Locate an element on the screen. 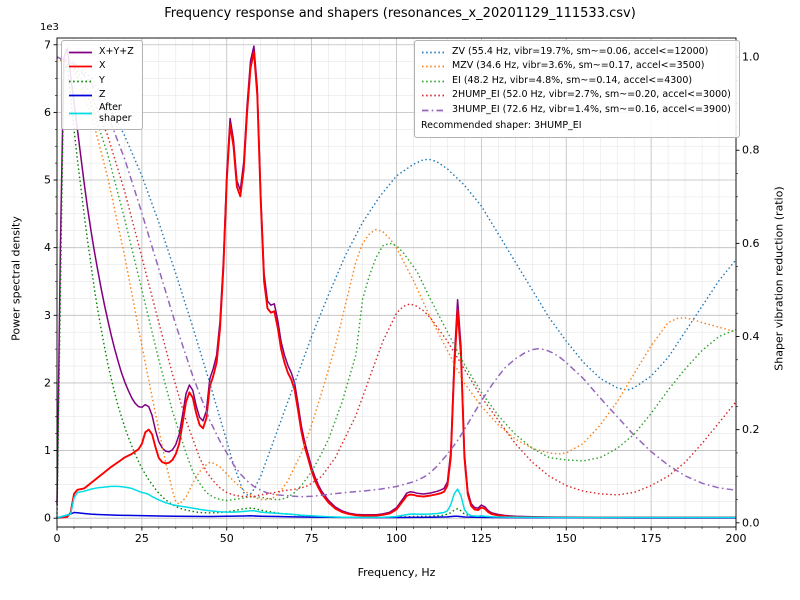 The image size is (800, 600). y-right-tick-label: 0.4 is located at coordinates (751, 336).